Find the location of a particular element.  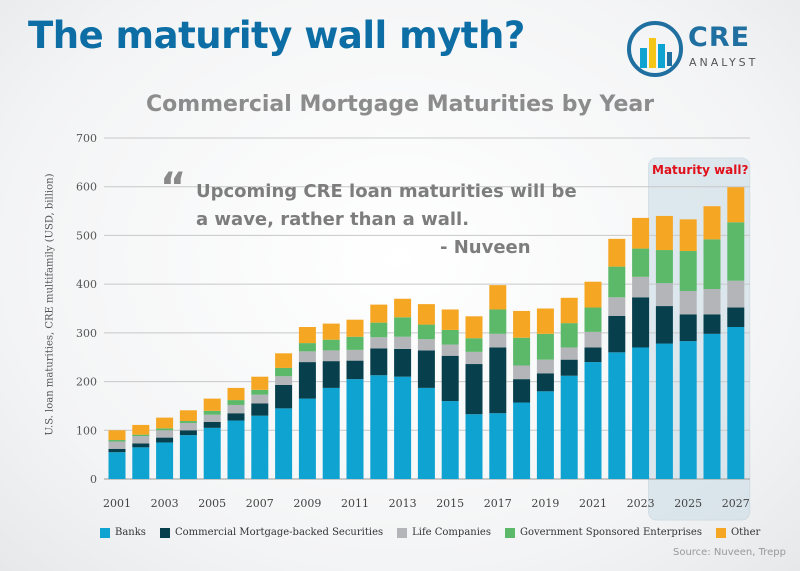

x-tick-label: 2023 is located at coordinates (641, 503).